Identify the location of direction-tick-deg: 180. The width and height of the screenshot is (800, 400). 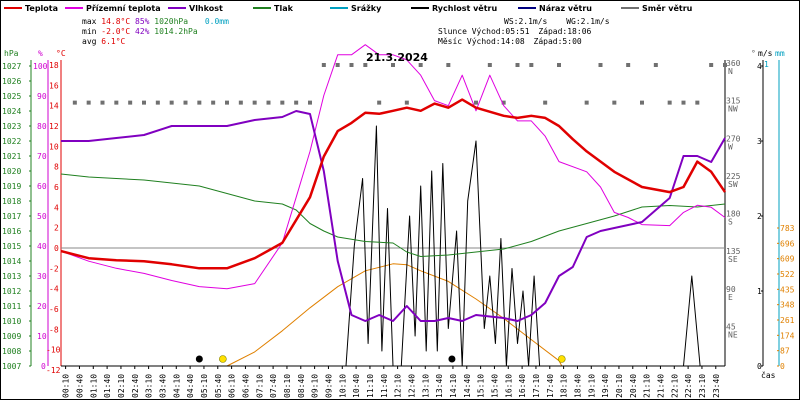
(733, 214).